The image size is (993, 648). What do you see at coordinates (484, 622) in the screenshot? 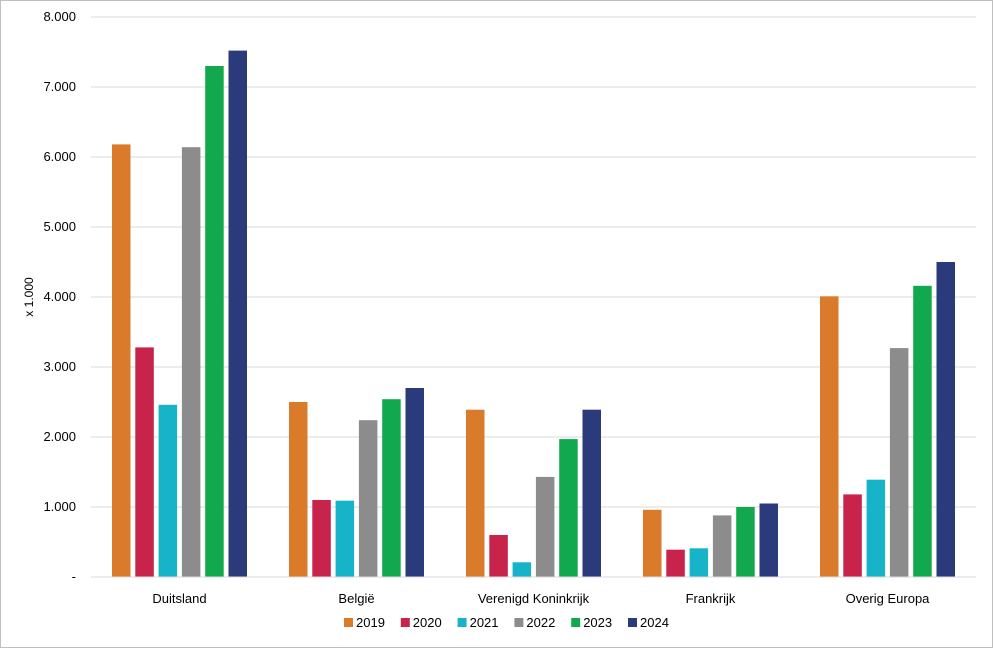
I see `legend-label: 2021` at bounding box center [484, 622].